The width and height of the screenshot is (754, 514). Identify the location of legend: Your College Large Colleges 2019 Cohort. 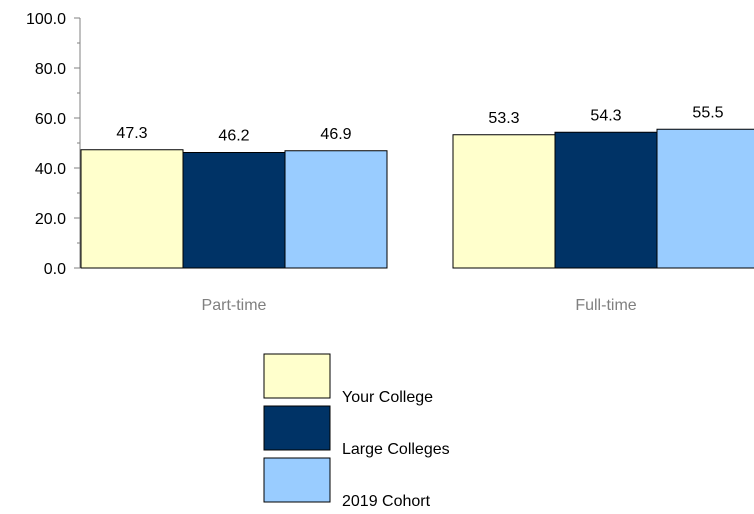
(356, 431).